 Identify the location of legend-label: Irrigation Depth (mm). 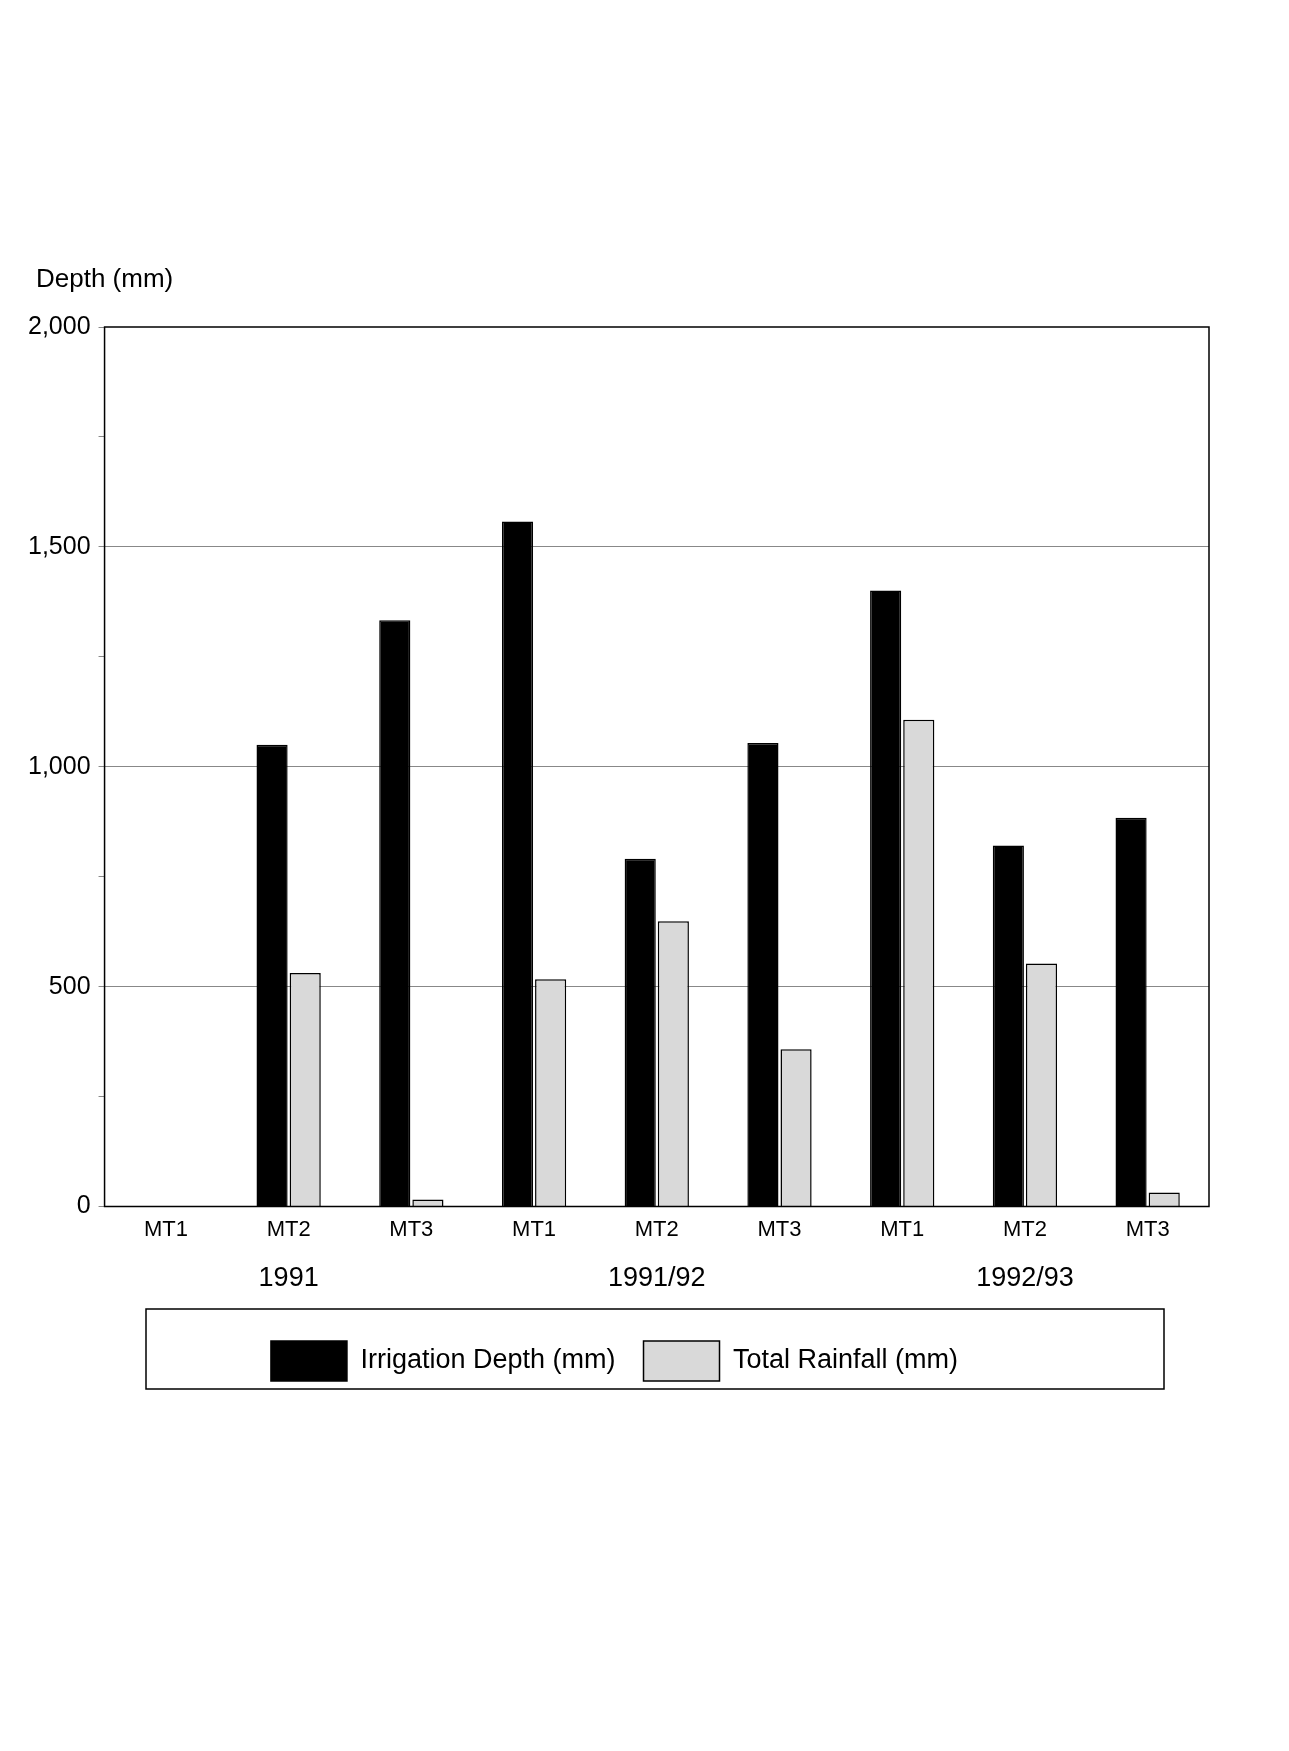
(488, 1359).